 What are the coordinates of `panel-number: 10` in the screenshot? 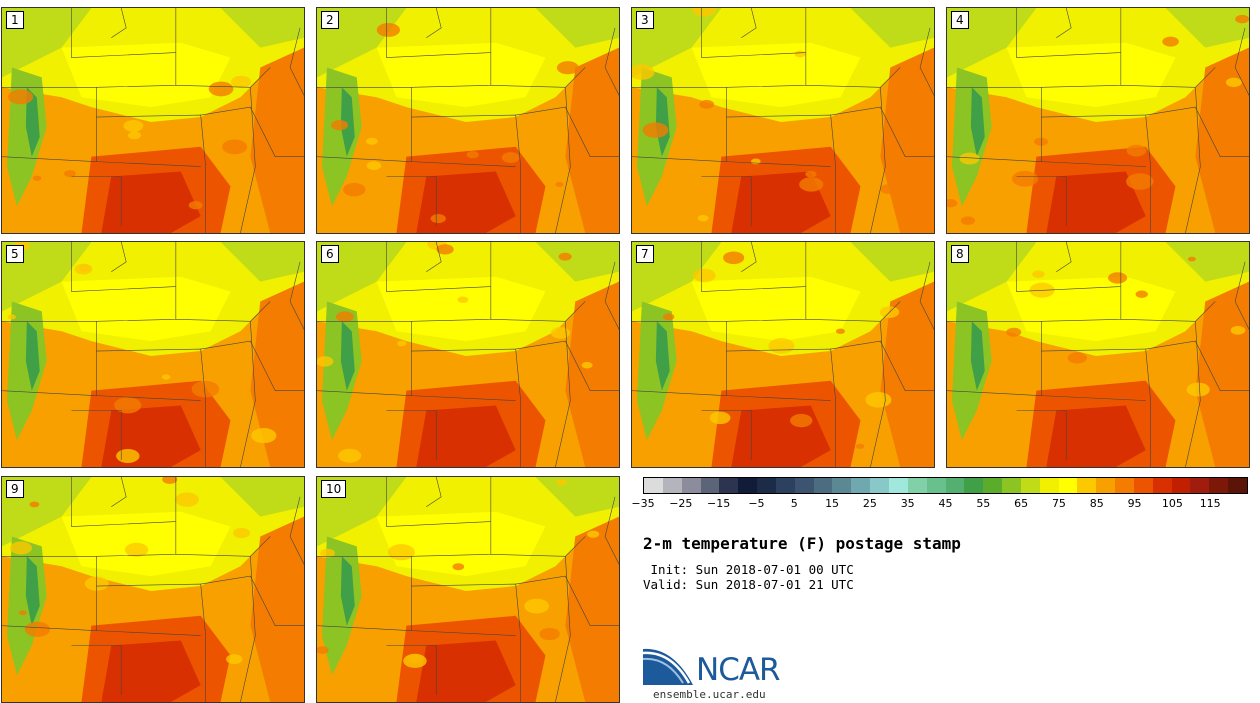 It's located at (334, 489).